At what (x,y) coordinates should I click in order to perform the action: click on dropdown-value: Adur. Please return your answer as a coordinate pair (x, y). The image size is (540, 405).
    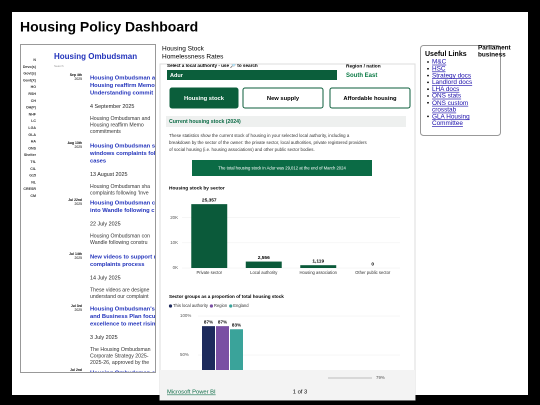
    Looking at the image, I should click on (177, 76).